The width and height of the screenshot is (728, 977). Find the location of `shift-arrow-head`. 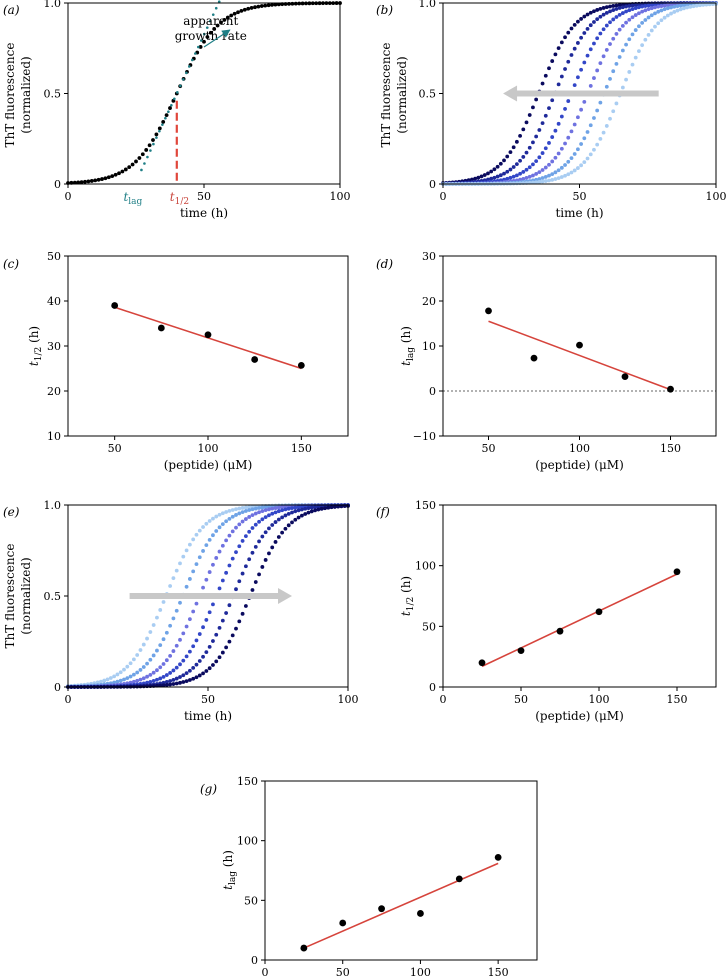

shift-arrow-head is located at coordinates (285, 596).